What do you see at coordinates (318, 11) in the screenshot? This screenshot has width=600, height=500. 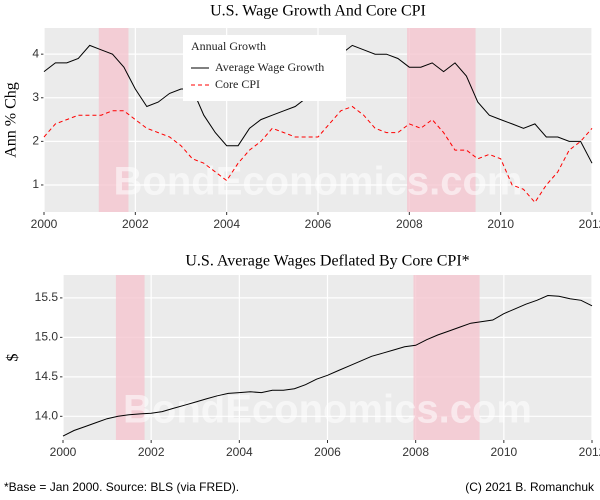 I see `chart-title: U.S. Wage Growth And Core CPI` at bounding box center [318, 11].